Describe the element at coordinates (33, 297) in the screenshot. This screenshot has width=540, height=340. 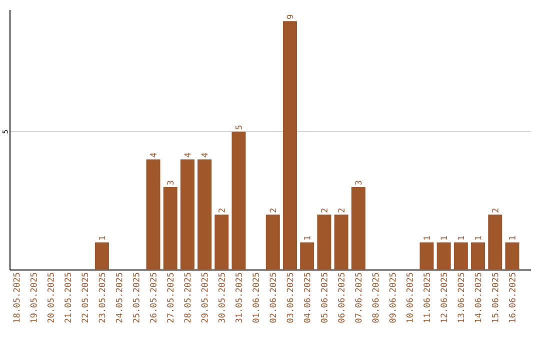
I see `x-tick-label: 19.05.2025` at that location.